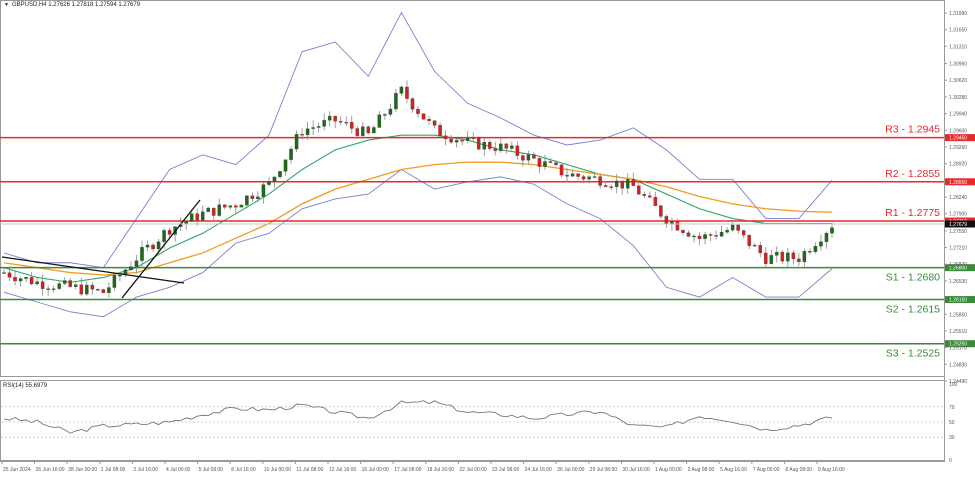 The width and height of the screenshot is (975, 481). I want to click on level-label-r3: R3 - 1.2945, so click(912, 130).